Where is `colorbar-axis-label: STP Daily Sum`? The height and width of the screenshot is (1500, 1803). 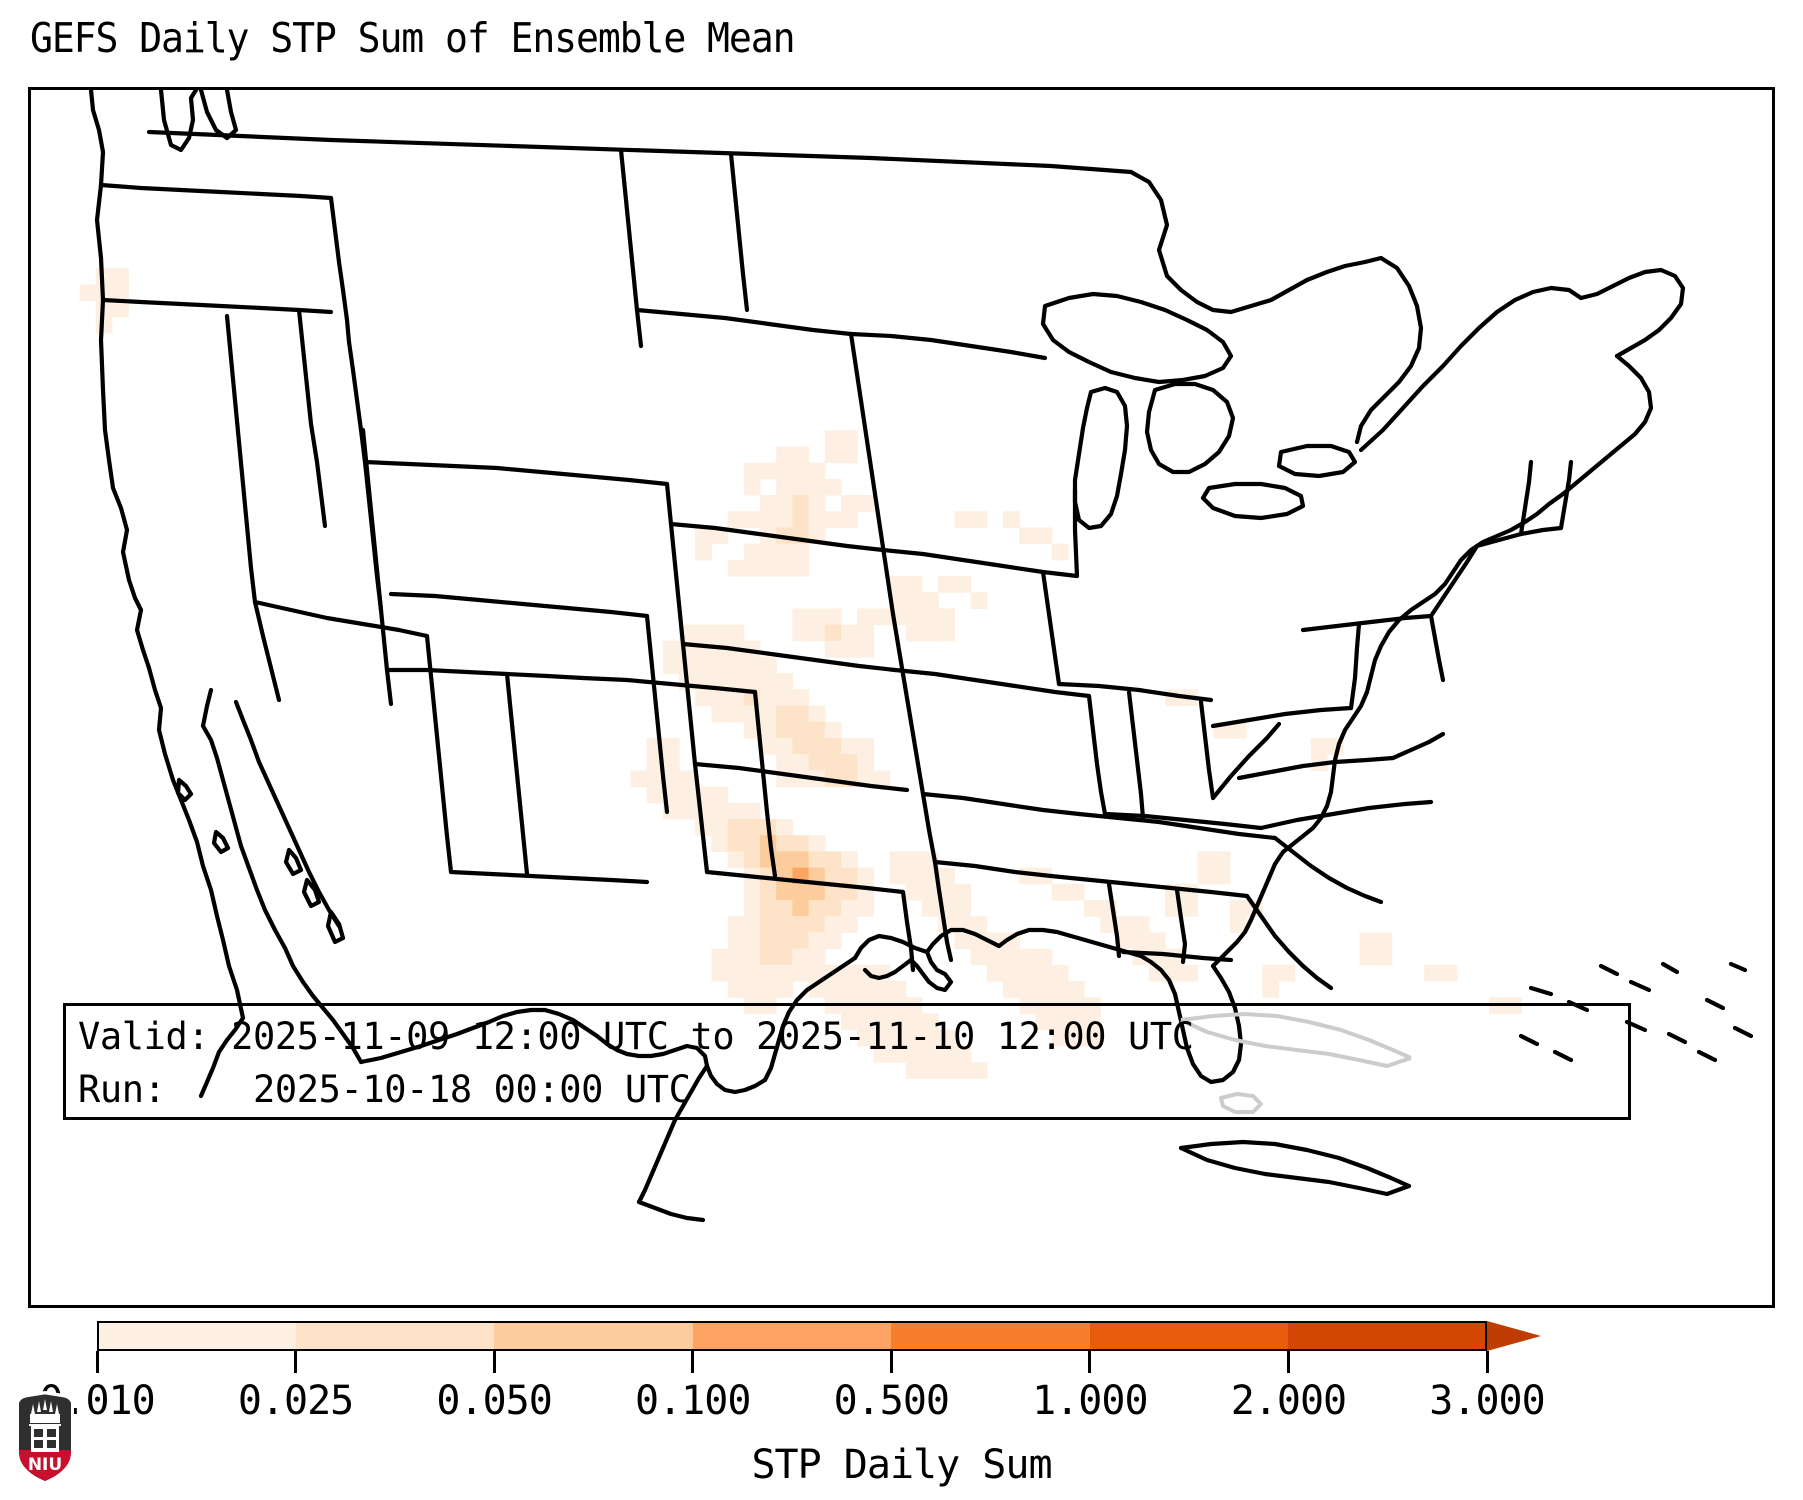 colorbar-axis-label: STP Daily Sum is located at coordinates (901, 1465).